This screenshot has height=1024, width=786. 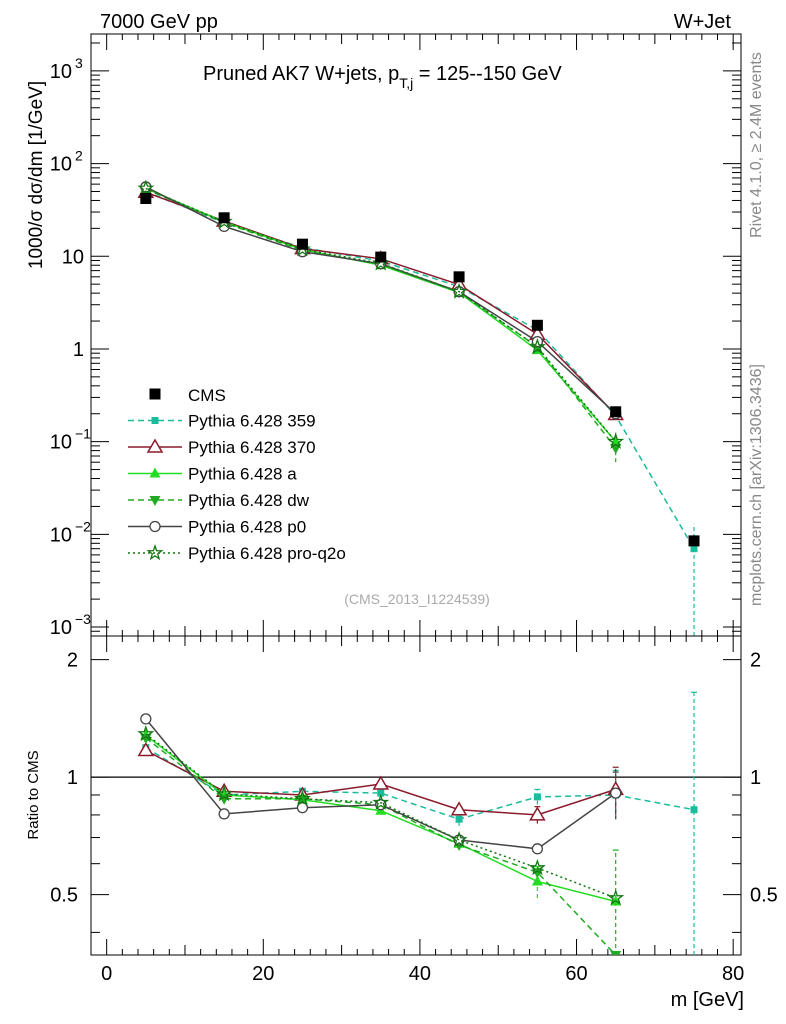 I want to click on legend-label-pythia-6-428-a: Pythia 6.428 a, so click(x=242, y=474).